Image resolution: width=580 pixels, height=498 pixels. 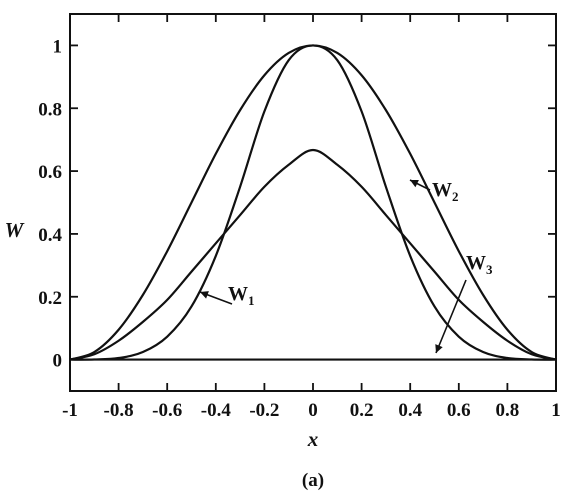 What do you see at coordinates (167, 410) in the screenshot?
I see `x-tick-label: -0.6` at bounding box center [167, 410].